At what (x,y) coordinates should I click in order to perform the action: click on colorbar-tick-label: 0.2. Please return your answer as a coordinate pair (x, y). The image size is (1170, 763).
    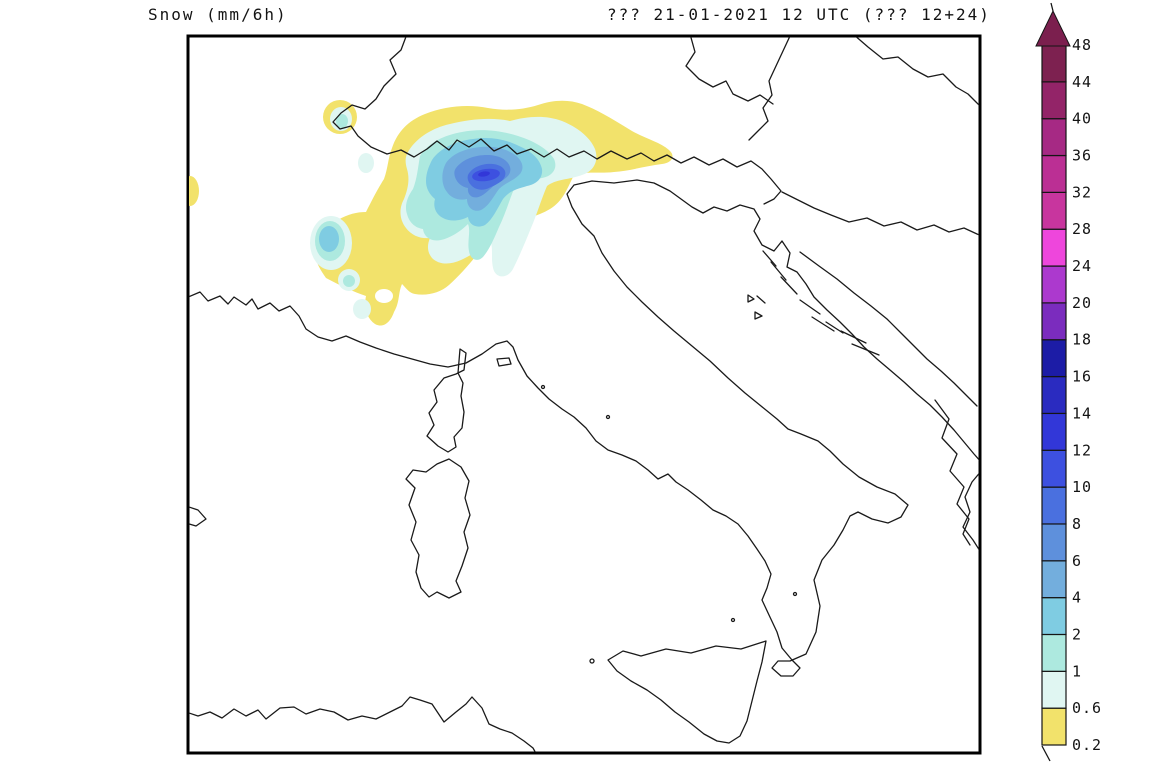
    Looking at the image, I should click on (1087, 745).